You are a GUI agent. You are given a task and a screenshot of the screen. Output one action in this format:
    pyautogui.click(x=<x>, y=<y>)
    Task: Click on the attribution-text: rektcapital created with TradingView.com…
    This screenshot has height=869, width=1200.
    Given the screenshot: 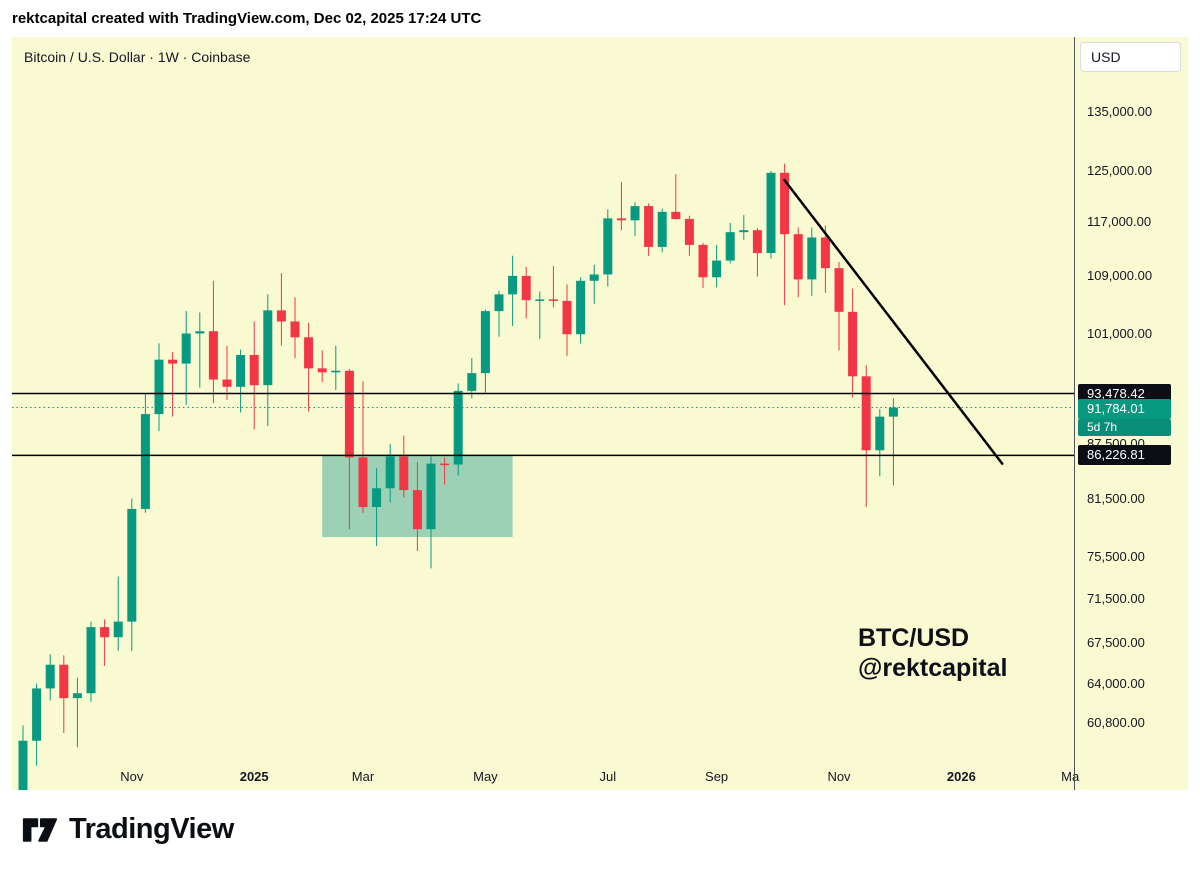 What is the action you would take?
    pyautogui.click(x=247, y=18)
    